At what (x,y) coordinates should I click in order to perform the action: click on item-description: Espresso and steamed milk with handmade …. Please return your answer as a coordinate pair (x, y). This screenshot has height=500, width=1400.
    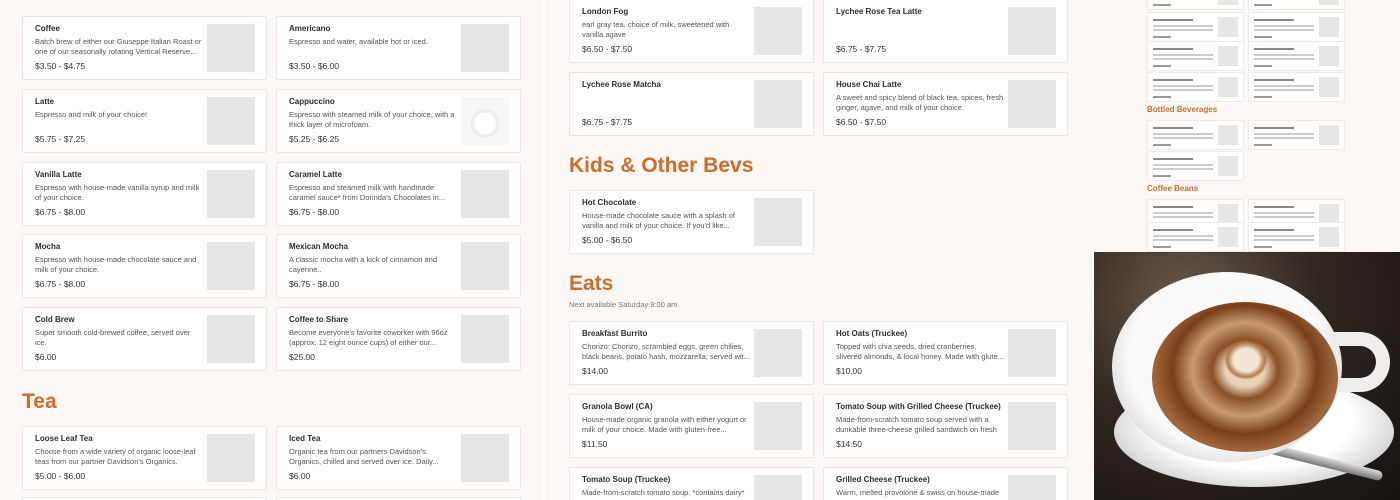
    Looking at the image, I should click on (367, 192).